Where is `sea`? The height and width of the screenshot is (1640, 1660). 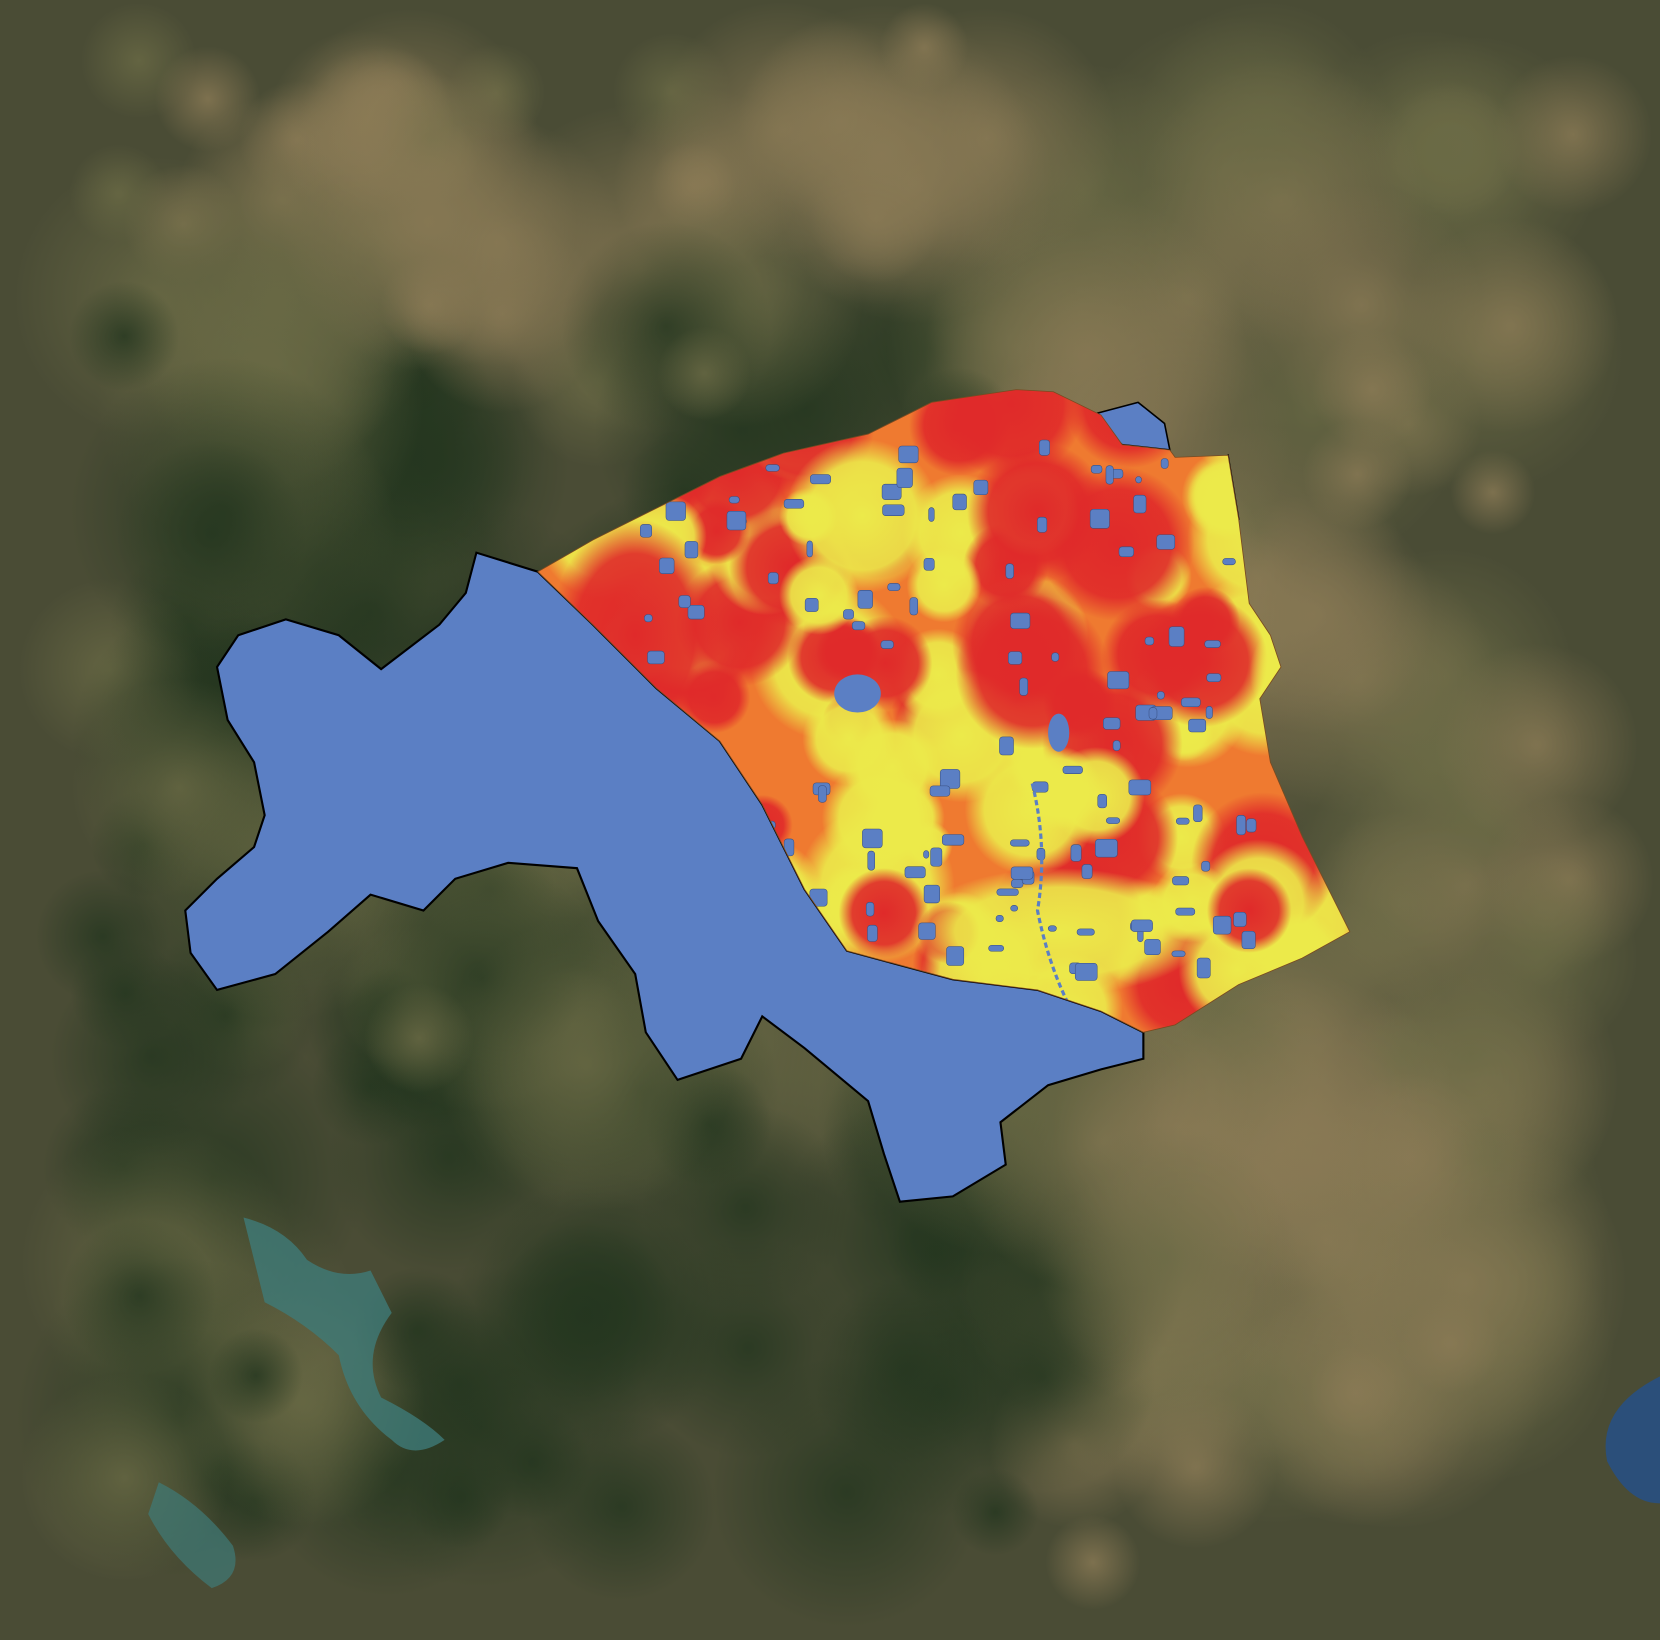
sea is located at coordinates (1632, 1440).